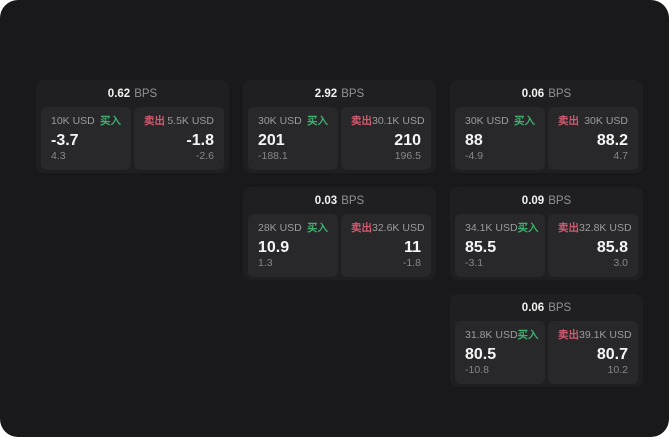  I want to click on bps-spread-value: 0.09, so click(533, 200).